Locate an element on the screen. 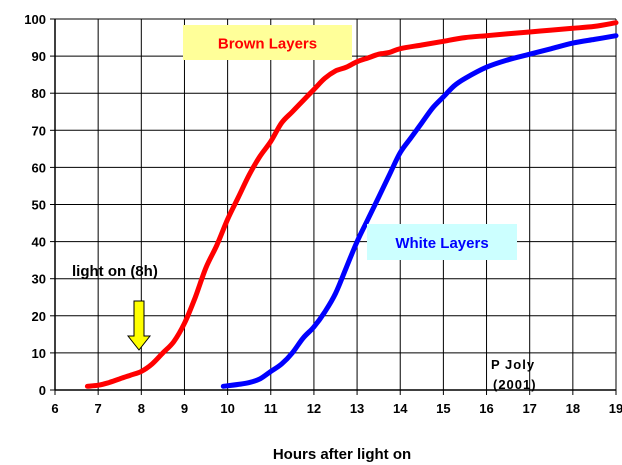 The image size is (622, 465). x-tick-label-11: 17 is located at coordinates (529, 408).